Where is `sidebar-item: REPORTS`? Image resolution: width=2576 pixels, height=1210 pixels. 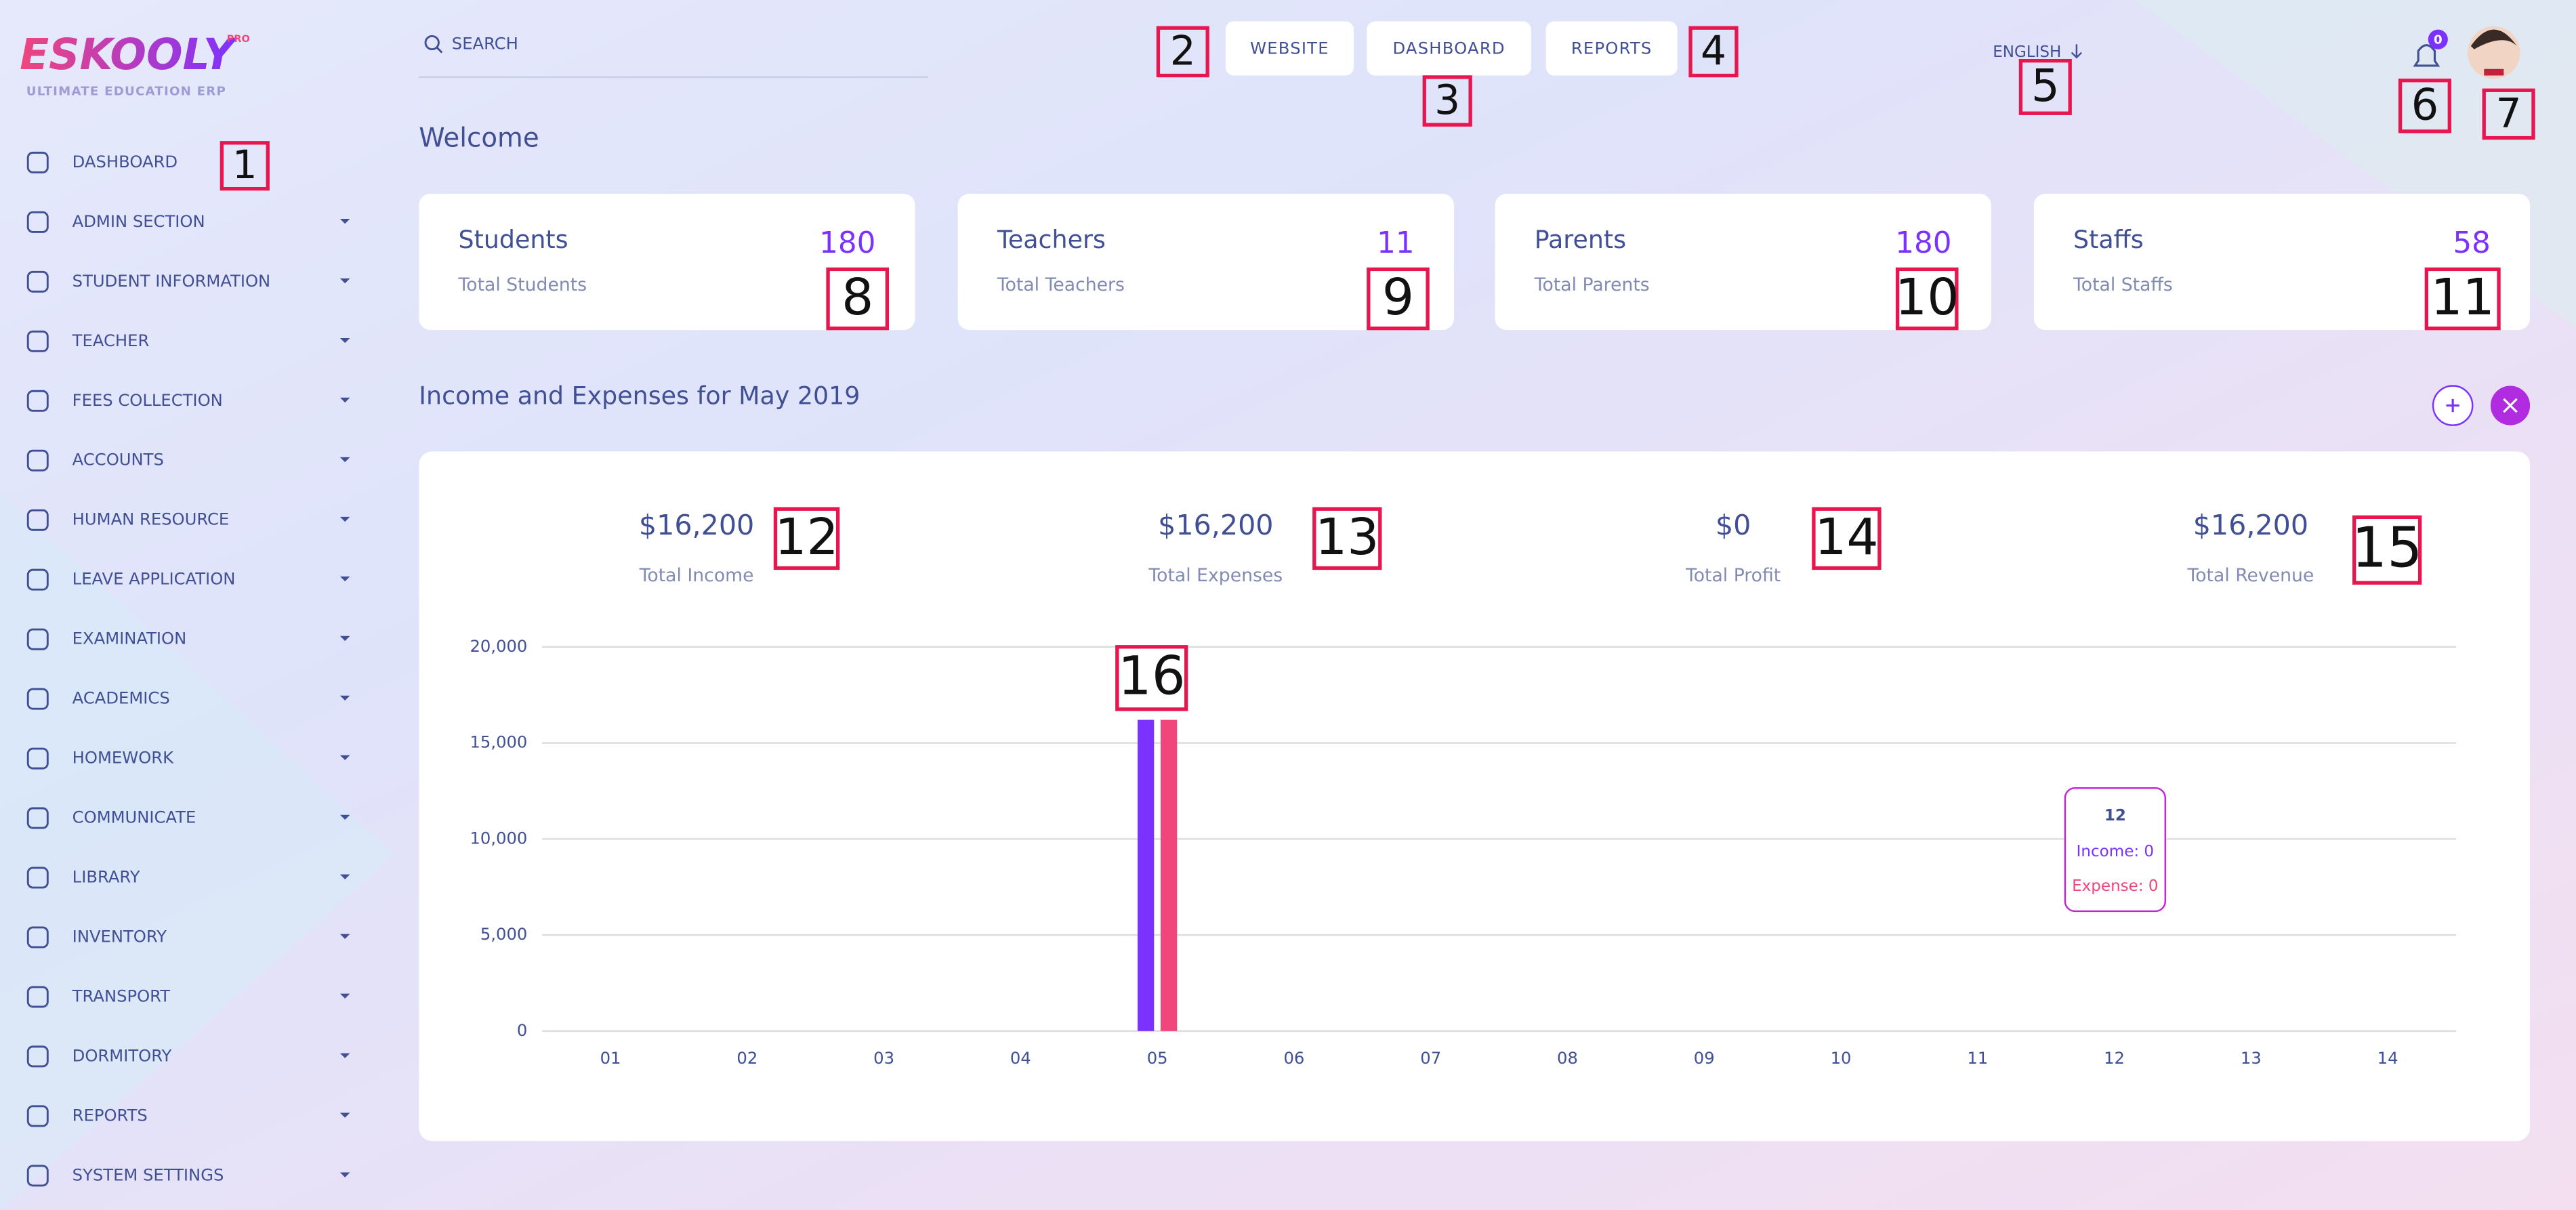
sidebar-item: REPORTS is located at coordinates (188, 1116).